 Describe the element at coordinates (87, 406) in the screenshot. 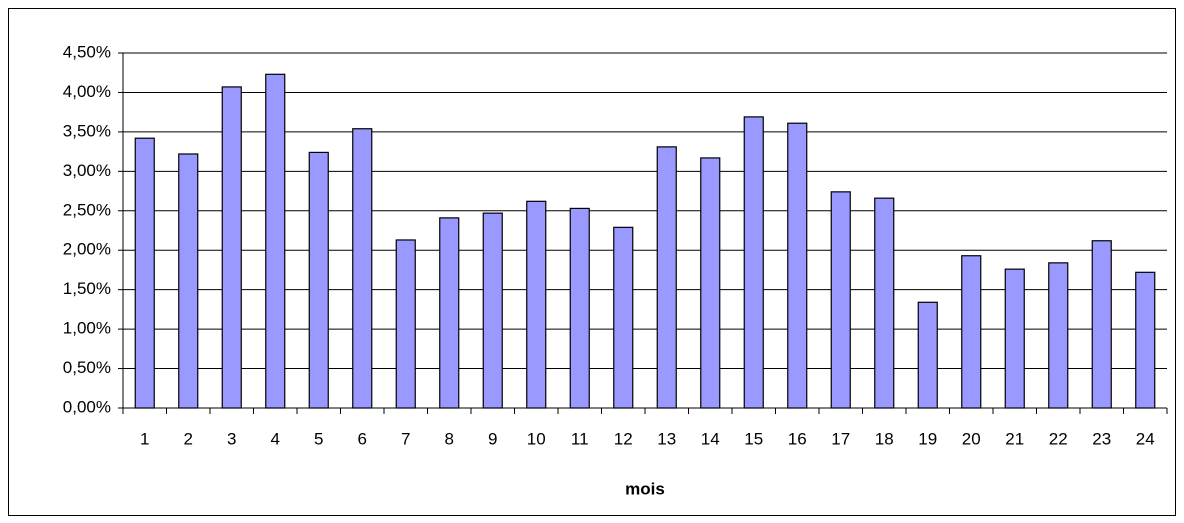

I see `y-tick-label: 0,00%` at that location.